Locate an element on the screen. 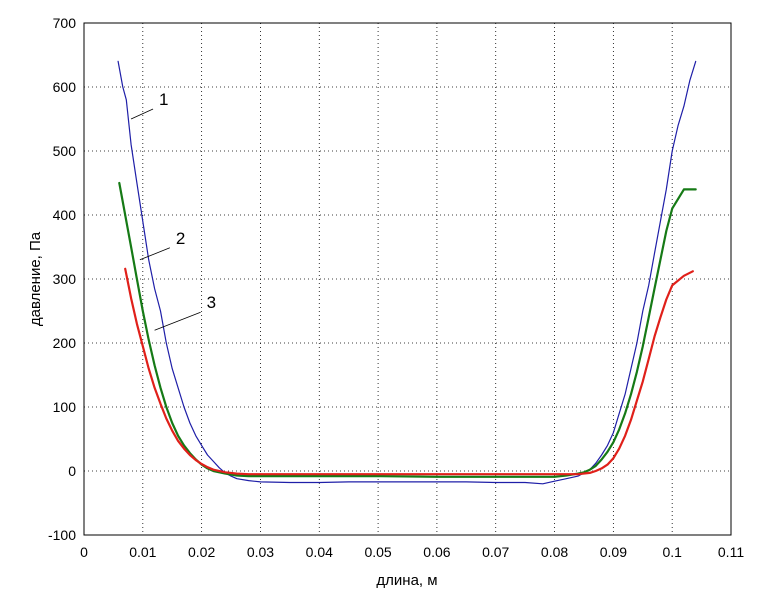 The image size is (781, 599). x-tick-label: 0.11 is located at coordinates (731, 552).